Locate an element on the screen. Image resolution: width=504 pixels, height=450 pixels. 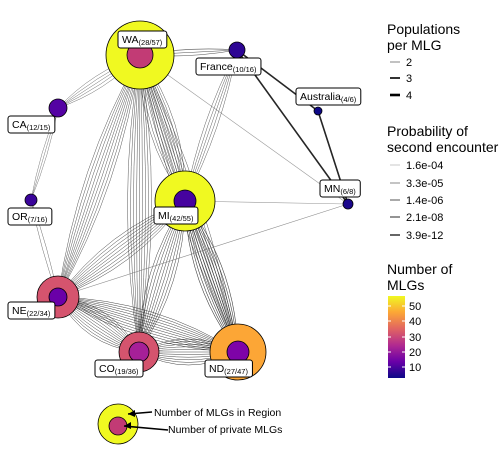
node-label-text-or: OR(7/16) is located at coordinates (30, 217).